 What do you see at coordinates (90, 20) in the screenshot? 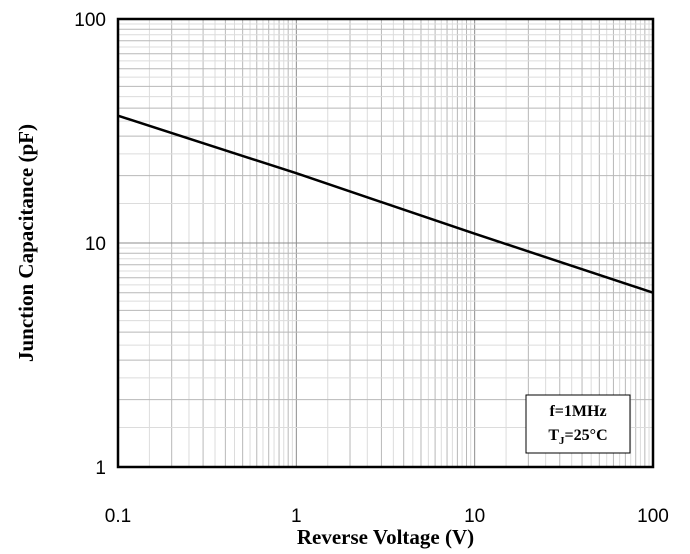
I see `y-tick-label: 100` at bounding box center [90, 20].